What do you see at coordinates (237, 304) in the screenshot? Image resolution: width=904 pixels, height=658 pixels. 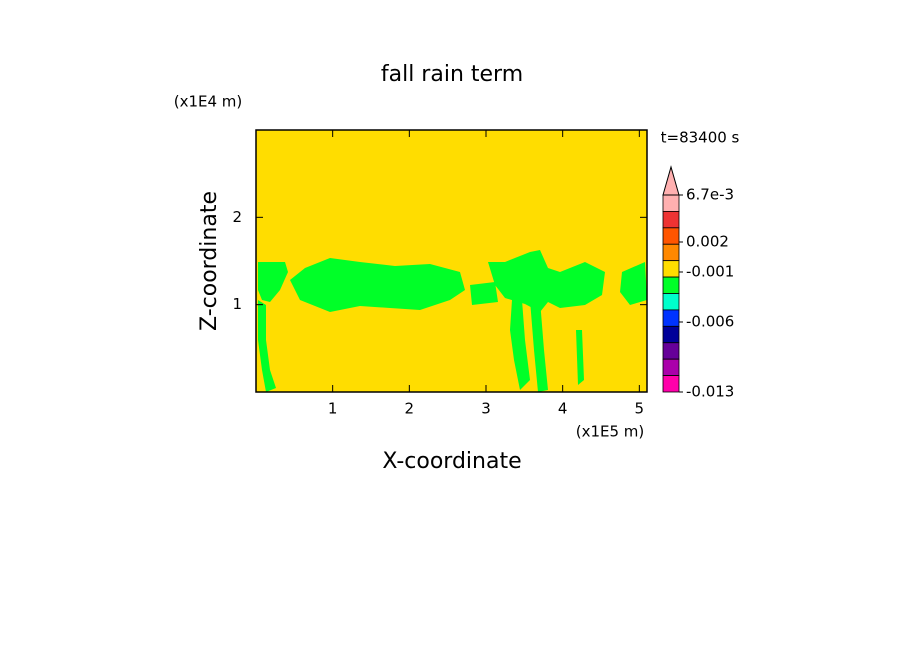 I see `y-tick-label: 1` at bounding box center [237, 304].